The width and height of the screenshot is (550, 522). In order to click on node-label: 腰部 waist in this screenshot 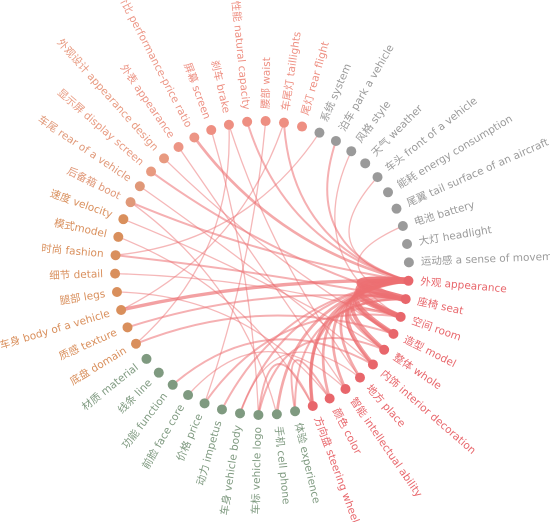, I will do `click(266, 83)`.